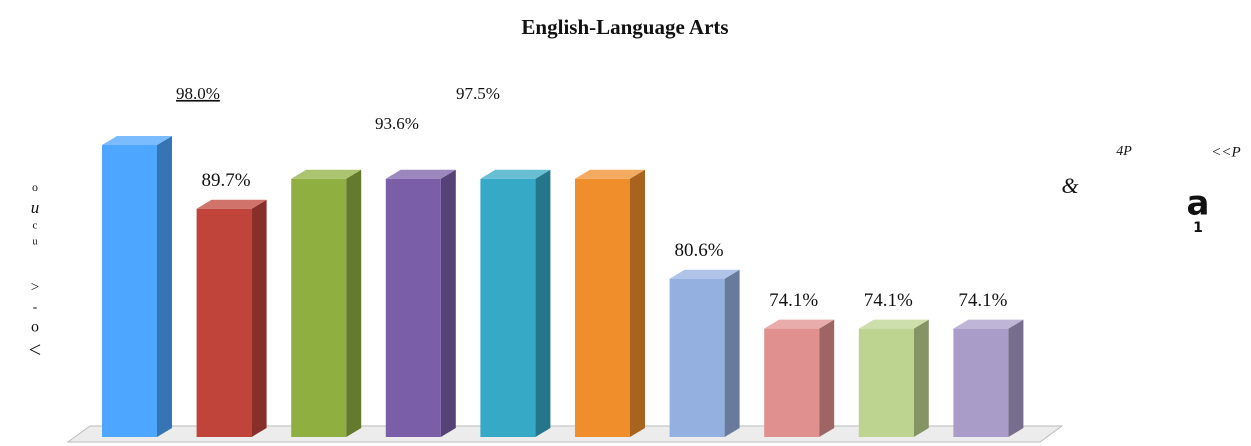 This screenshot has height=446, width=1251. I want to click on chart-title: English-Language Arts, so click(624, 27).